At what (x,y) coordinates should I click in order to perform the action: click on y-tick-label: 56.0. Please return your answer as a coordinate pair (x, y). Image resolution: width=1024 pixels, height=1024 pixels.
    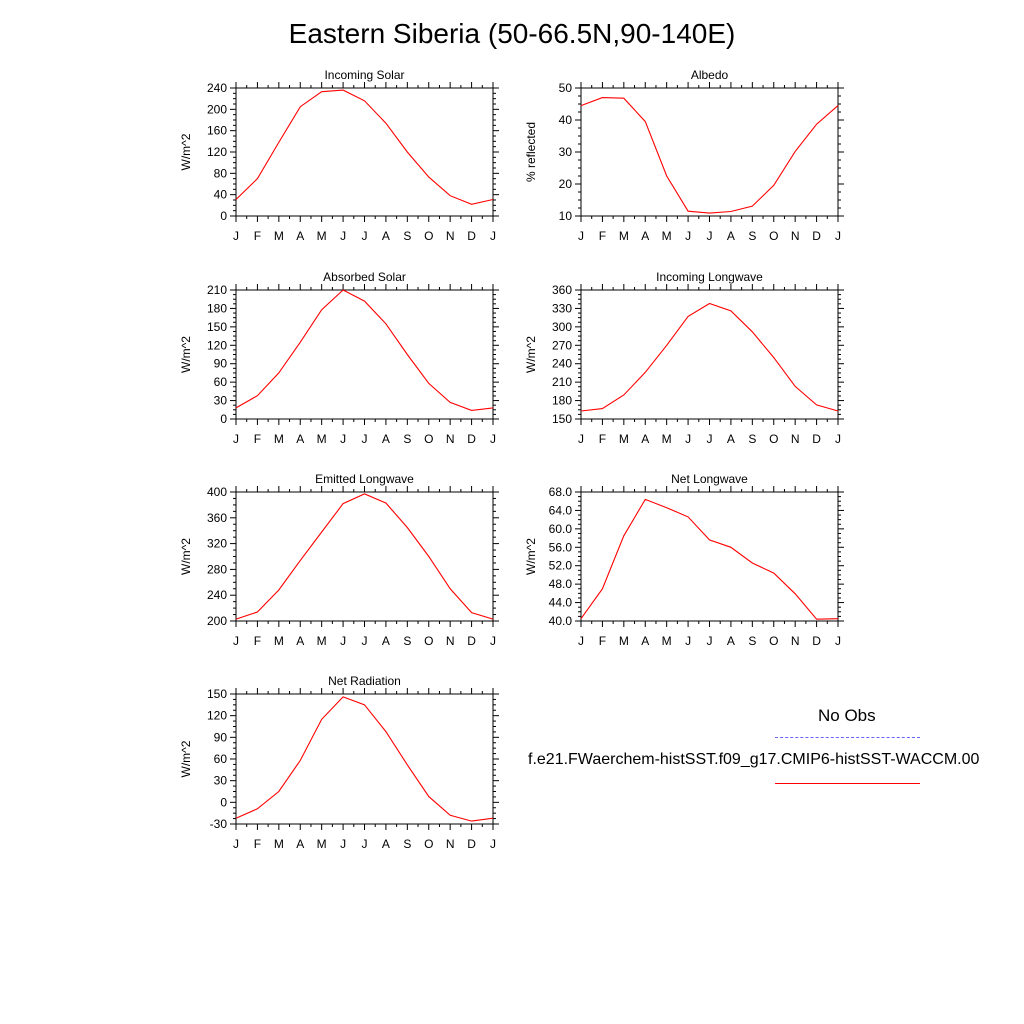
    Looking at the image, I should click on (561, 547).